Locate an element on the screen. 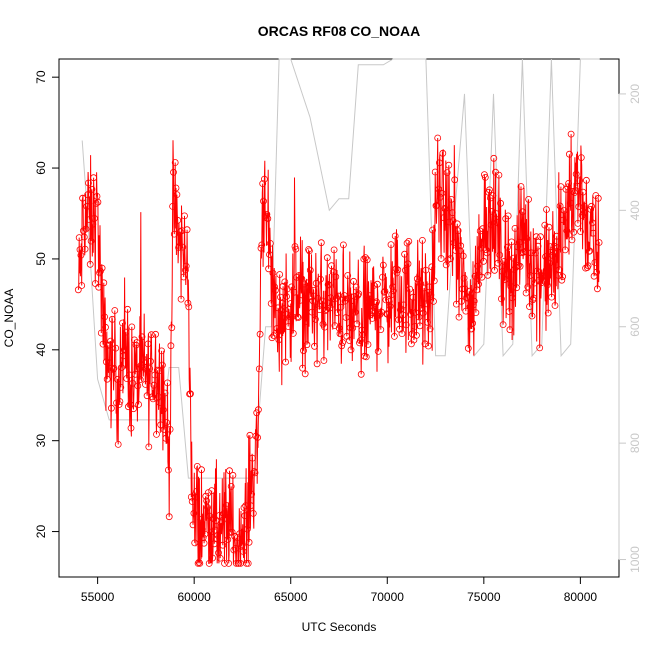 The width and height of the screenshot is (650, 650). y-tick-label: 50 is located at coordinates (41, 259).